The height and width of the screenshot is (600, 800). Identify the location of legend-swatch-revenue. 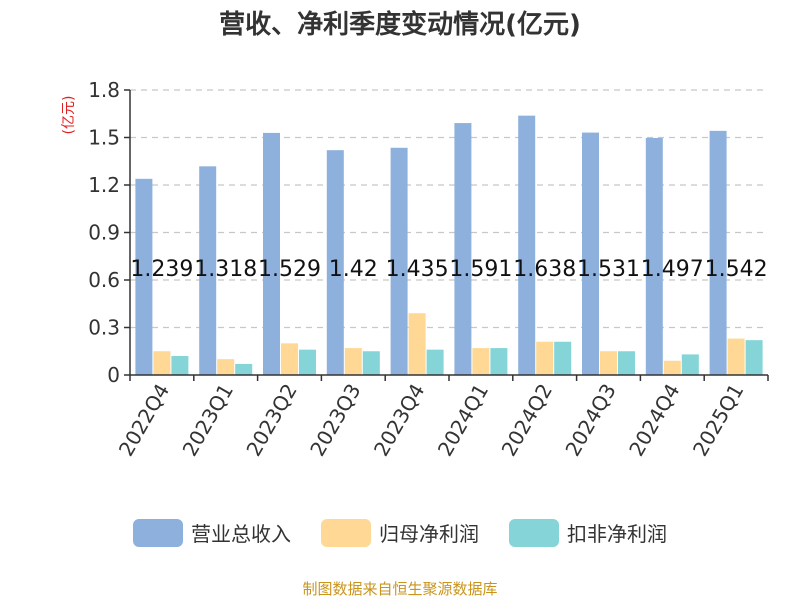
(158, 532).